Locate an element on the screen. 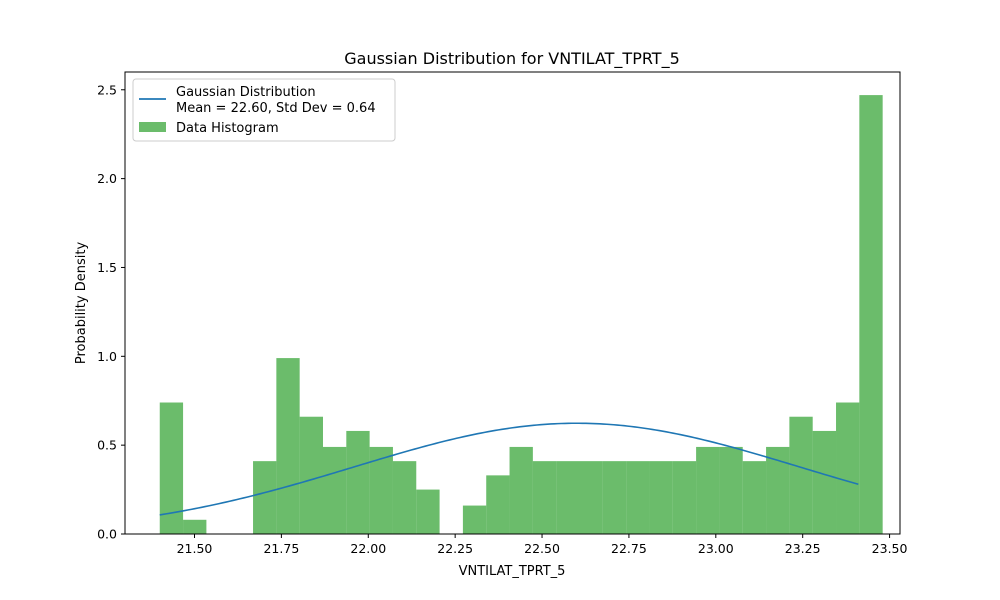 The width and height of the screenshot is (1000, 600). legend-box is located at coordinates (264, 110).